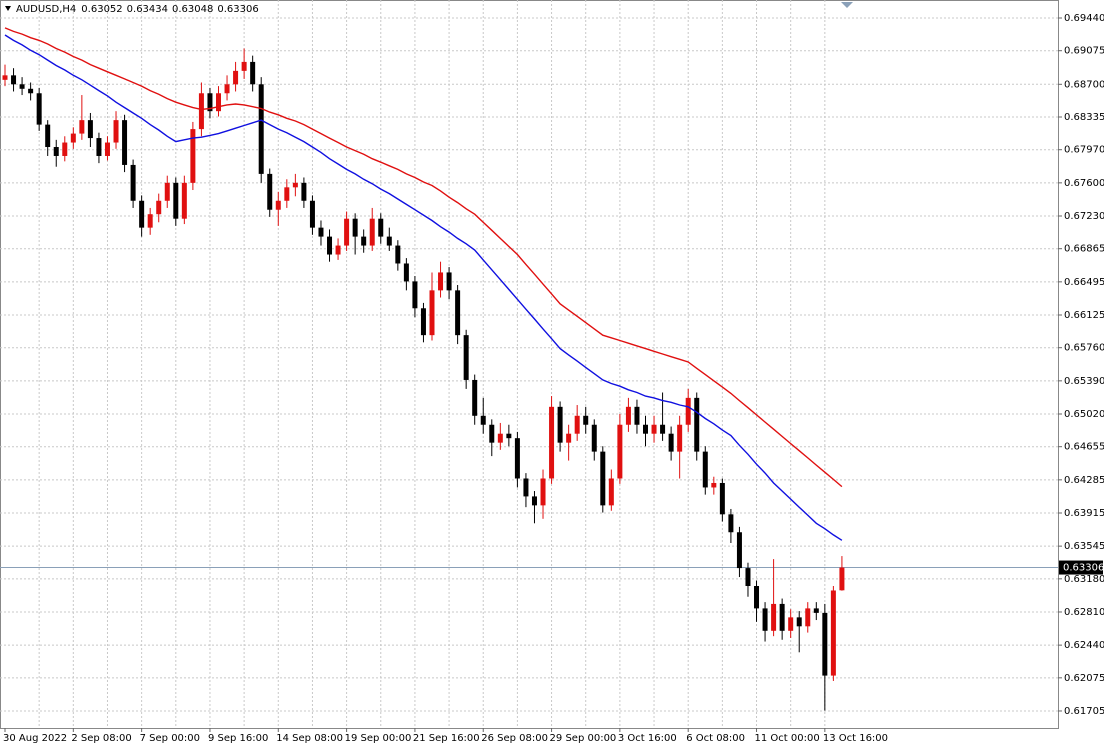  Describe the element at coordinates (1084, 84) in the screenshot. I see `y-tick-label: 0.68700` at that location.